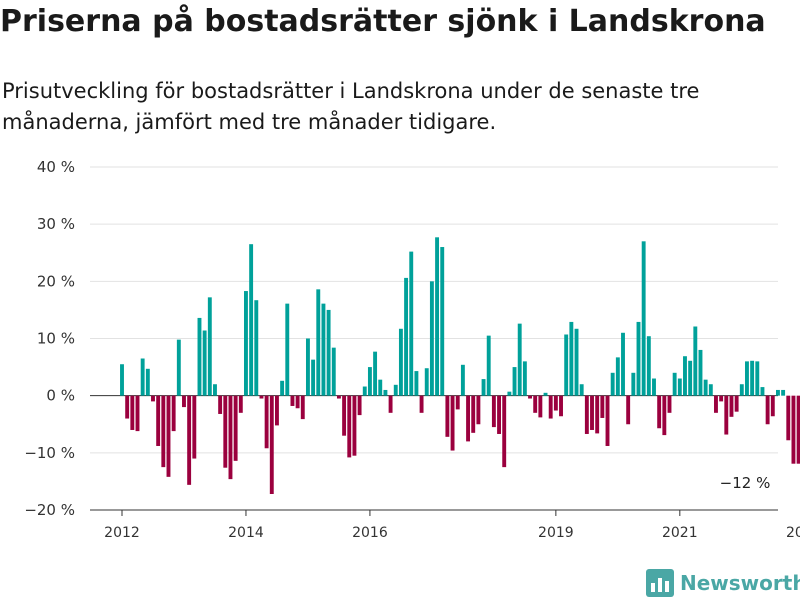 This screenshot has width=800, height=600. I want to click on x-tick-label: 2023, so click(793, 533).